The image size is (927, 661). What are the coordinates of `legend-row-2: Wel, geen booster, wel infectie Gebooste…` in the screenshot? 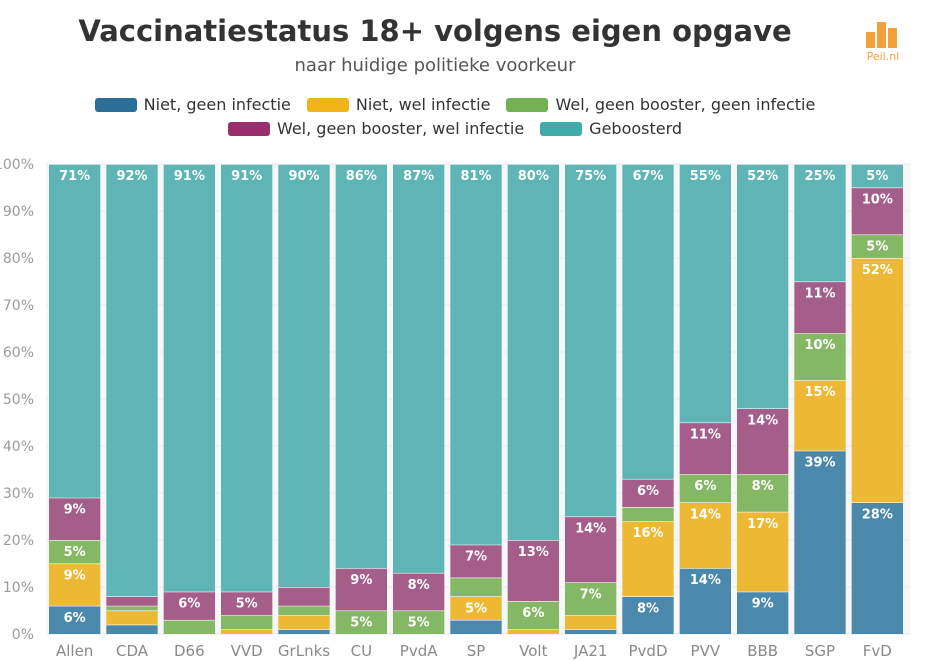 It's located at (455, 128).